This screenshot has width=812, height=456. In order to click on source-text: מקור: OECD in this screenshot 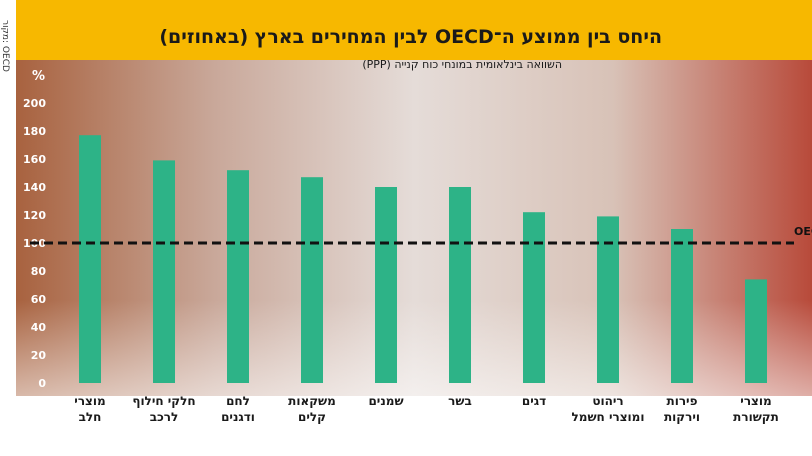, I will do `click(5, 46)`.